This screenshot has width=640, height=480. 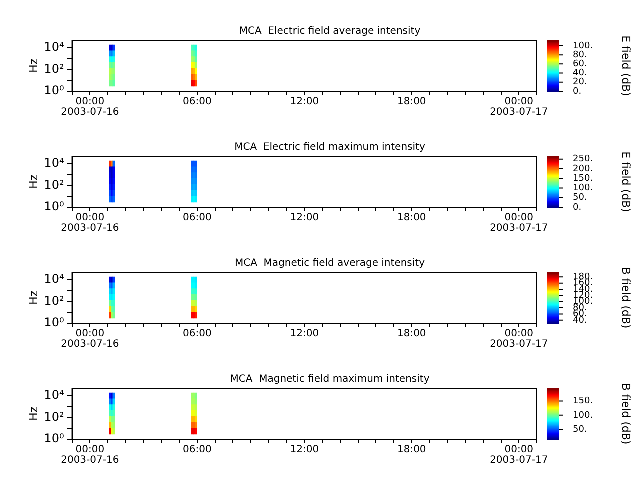 What do you see at coordinates (580, 55) in the screenshot?
I see `color-bar-label: 80.` at bounding box center [580, 55].